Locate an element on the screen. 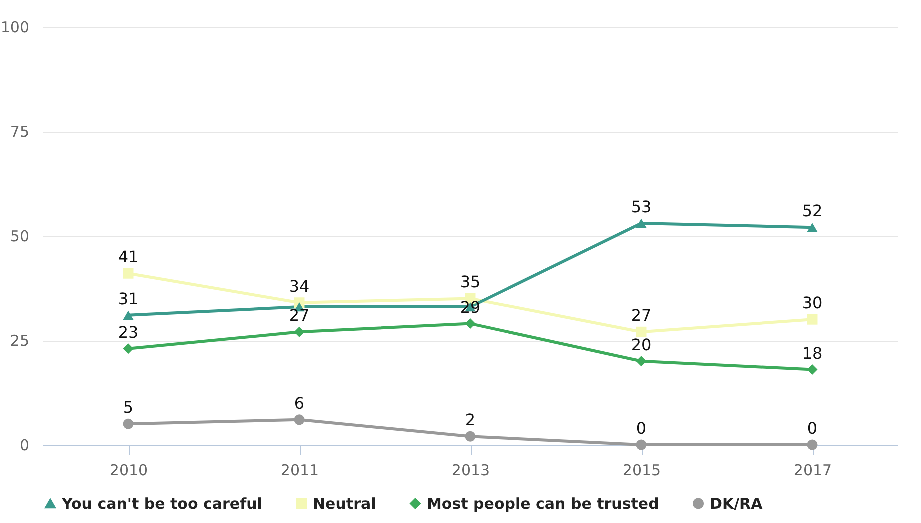 This screenshot has height=523, width=921. data-label: 23 is located at coordinates (128, 332).